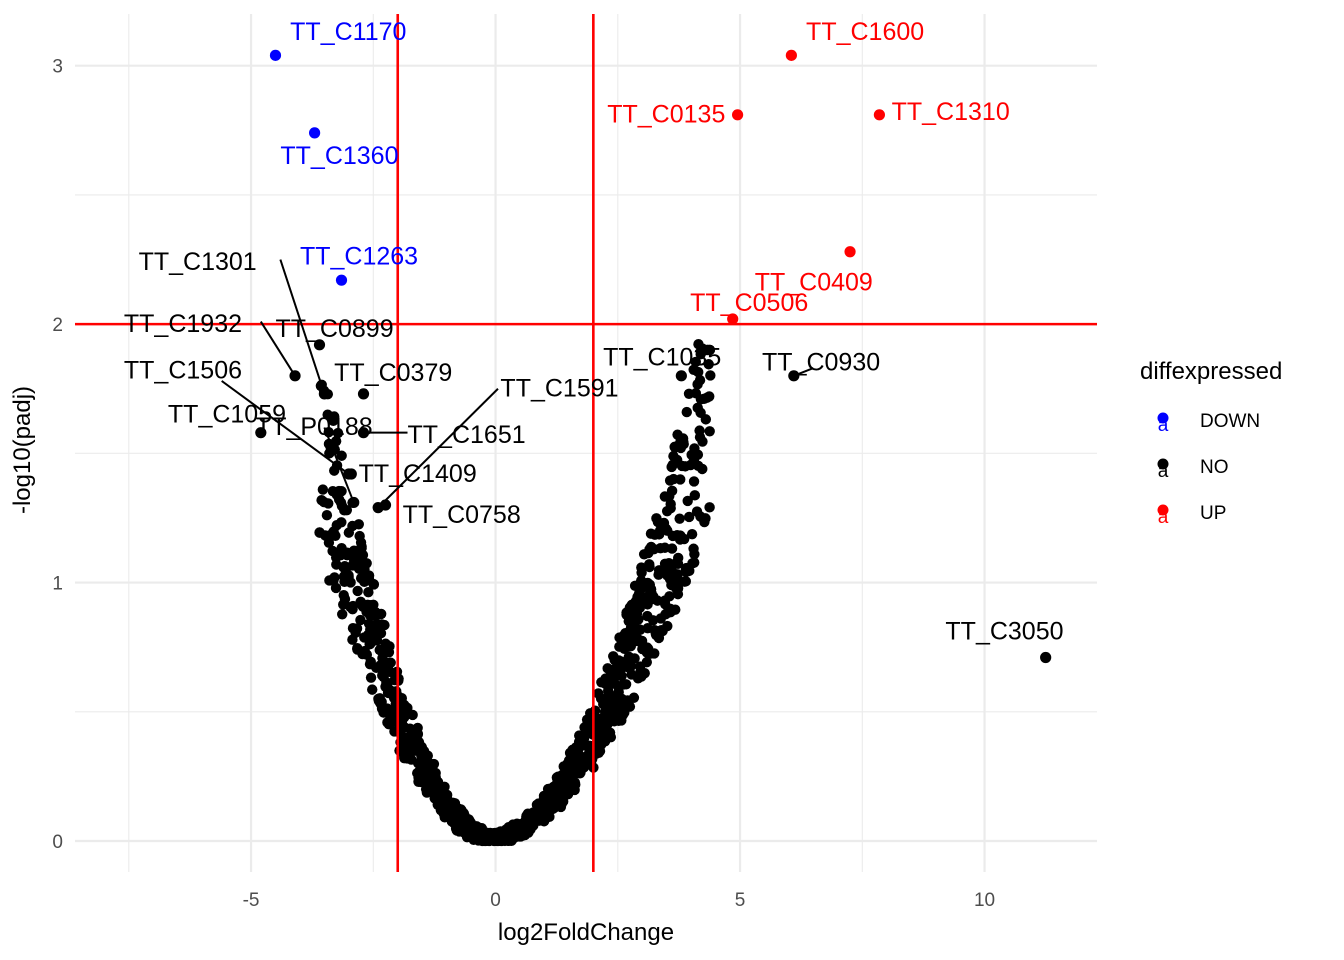 The width and height of the screenshot is (1344, 960). Describe the element at coordinates (277, 349) in the screenshot. I see `connector-tt_c1932` at that location.